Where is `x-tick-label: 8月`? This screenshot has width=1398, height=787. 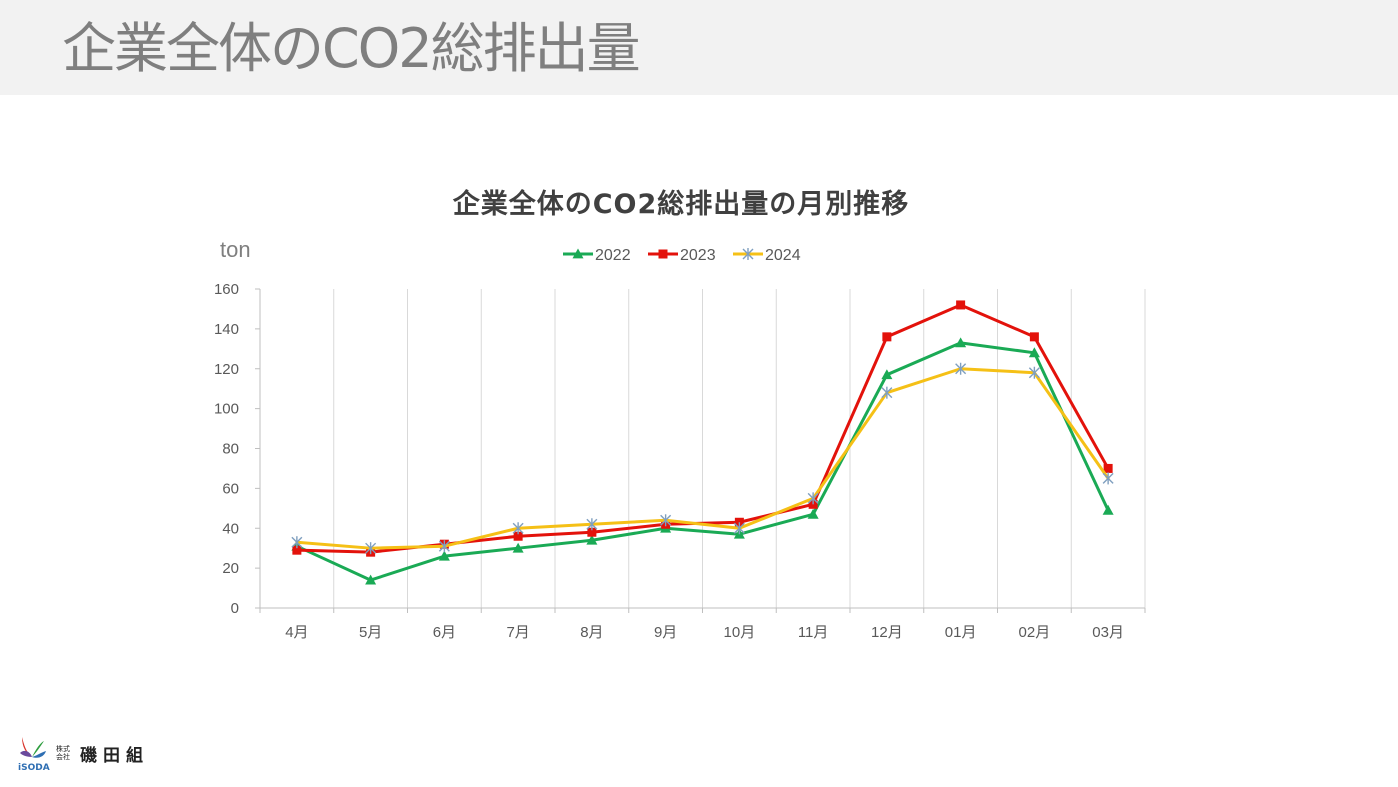
x-tick-label: 8月 is located at coordinates (591, 632).